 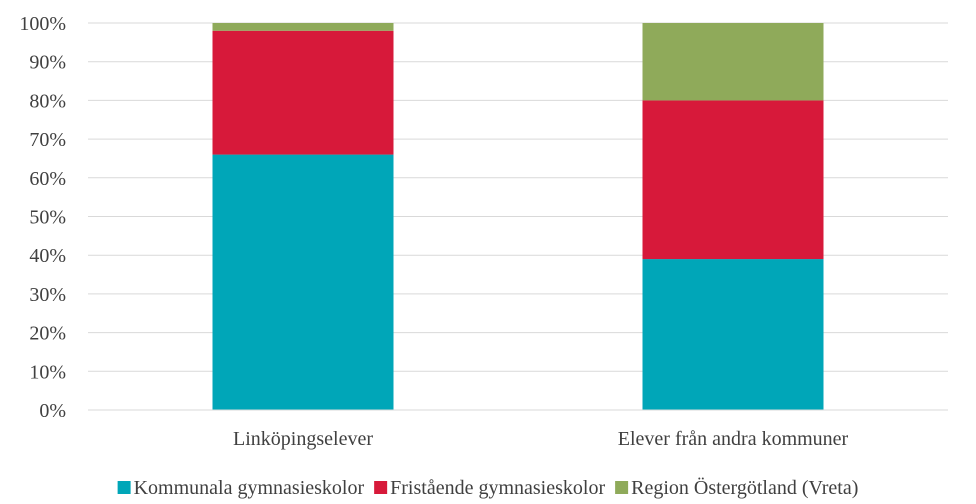 I want to click on y-tick-label: 90%, so click(x=47, y=63).